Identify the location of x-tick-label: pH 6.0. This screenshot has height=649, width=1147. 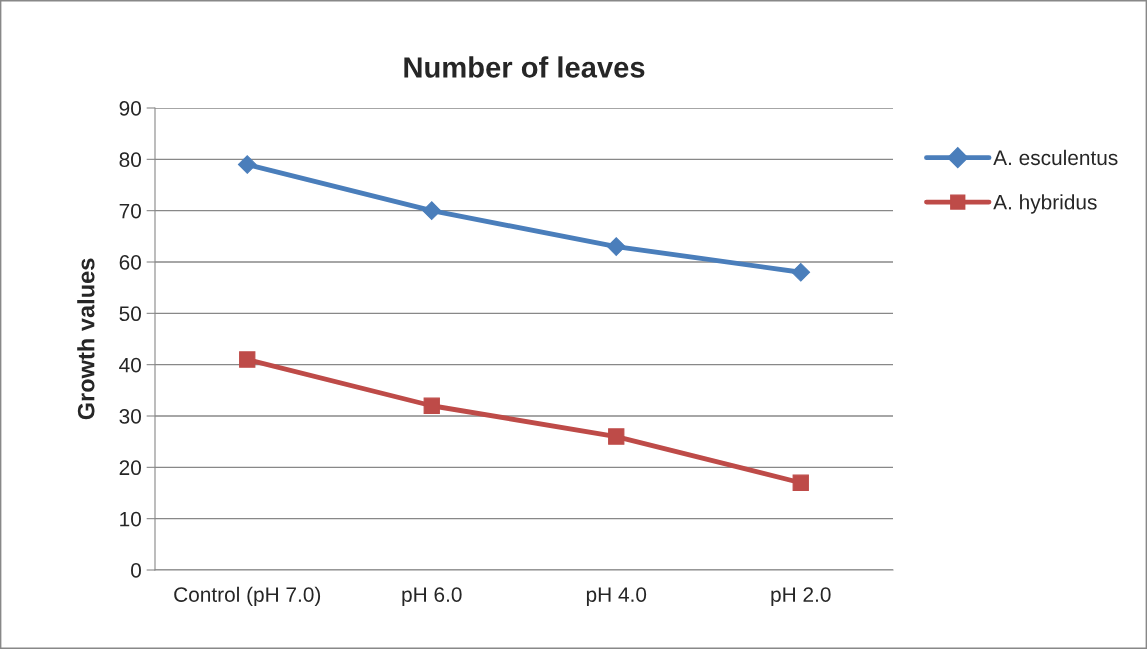
(432, 597).